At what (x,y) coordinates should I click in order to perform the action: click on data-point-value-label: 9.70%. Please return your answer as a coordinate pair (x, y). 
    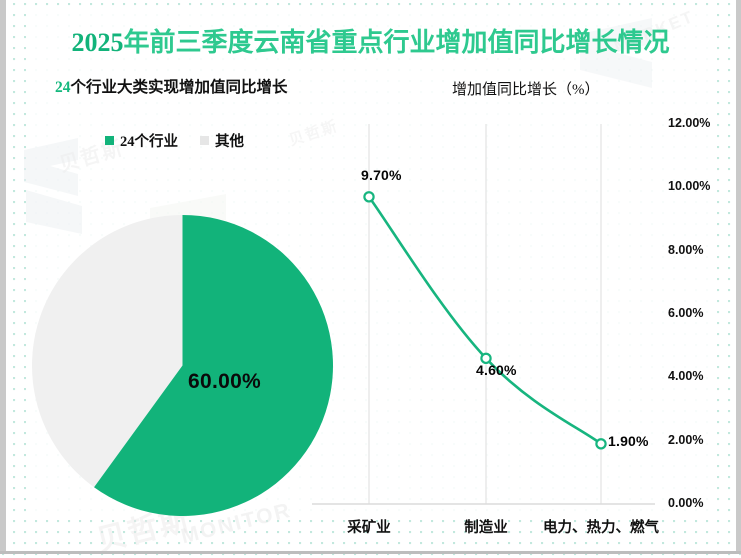
    Looking at the image, I should click on (381, 174).